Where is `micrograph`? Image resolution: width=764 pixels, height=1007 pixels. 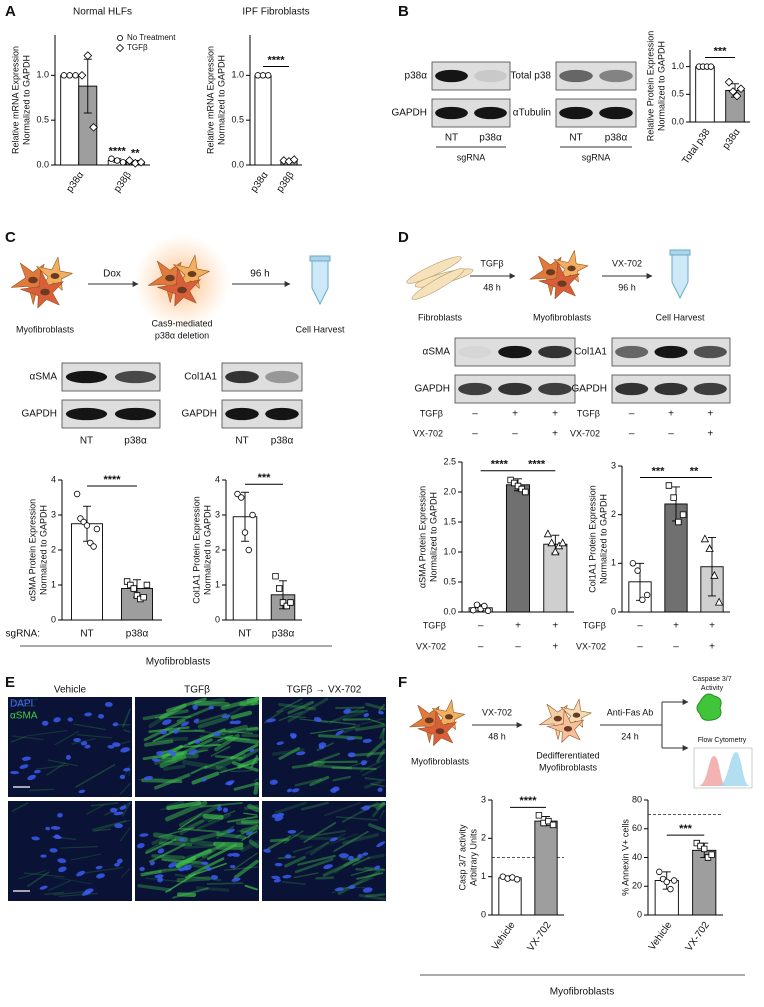
micrograph is located at coordinates (197, 851).